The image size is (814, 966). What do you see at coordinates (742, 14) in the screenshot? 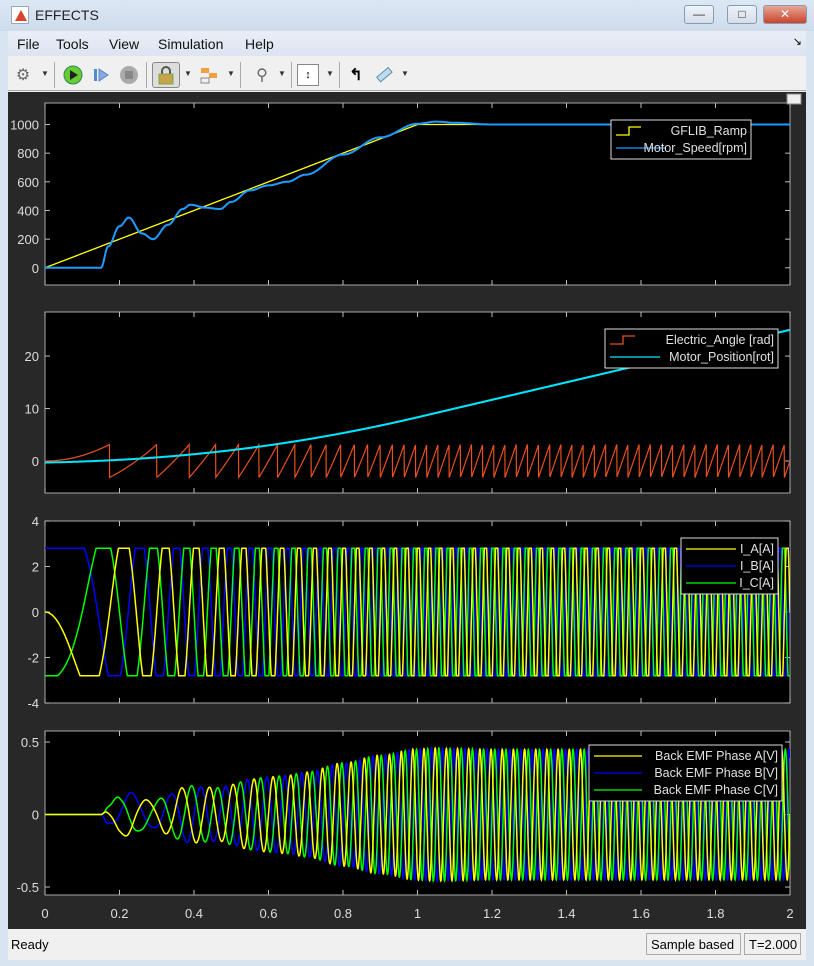
I see `maximize-button: □` at bounding box center [742, 14].